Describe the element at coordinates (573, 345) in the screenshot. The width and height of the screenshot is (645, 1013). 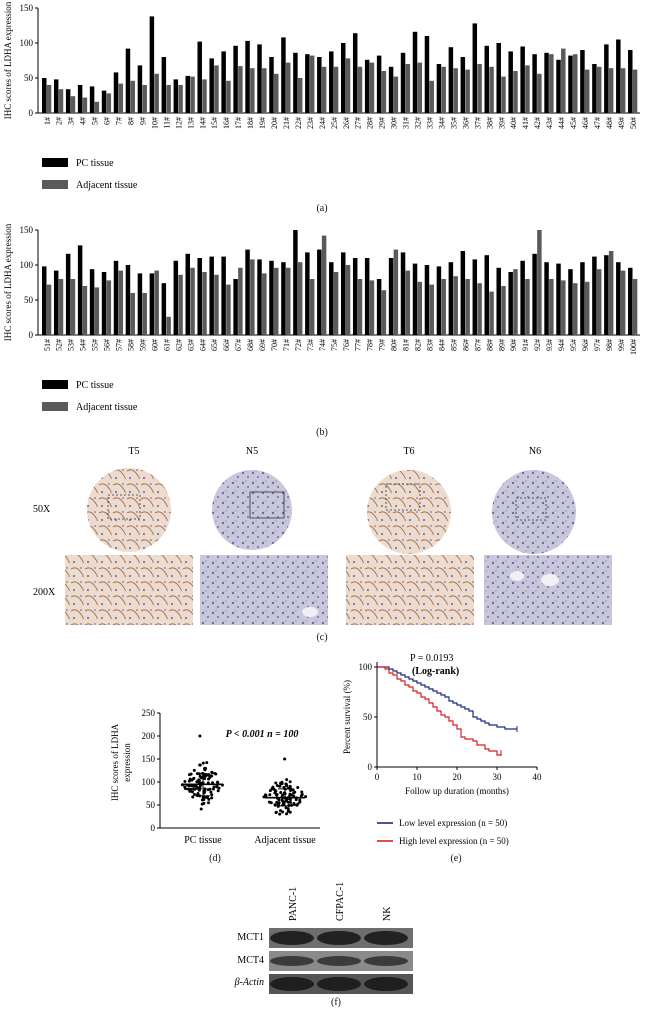
I see `x-tick-label: 95#` at that location.